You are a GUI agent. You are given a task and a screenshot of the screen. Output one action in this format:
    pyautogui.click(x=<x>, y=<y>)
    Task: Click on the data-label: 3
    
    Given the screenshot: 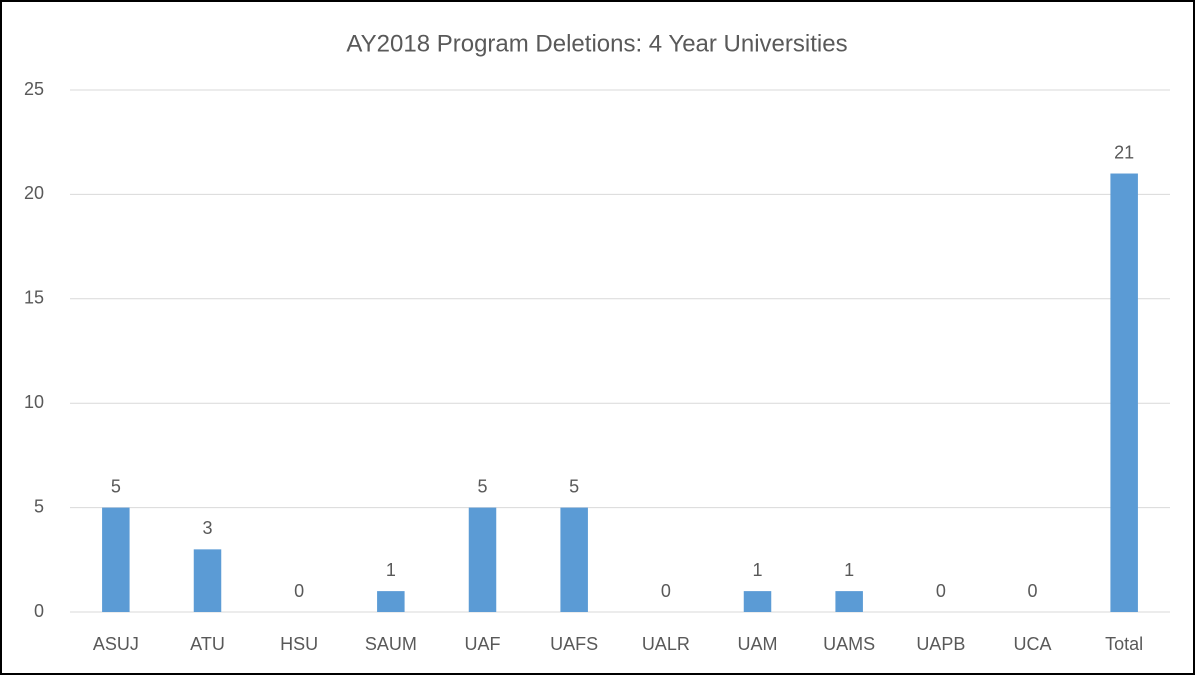 What is the action you would take?
    pyautogui.click(x=207, y=528)
    